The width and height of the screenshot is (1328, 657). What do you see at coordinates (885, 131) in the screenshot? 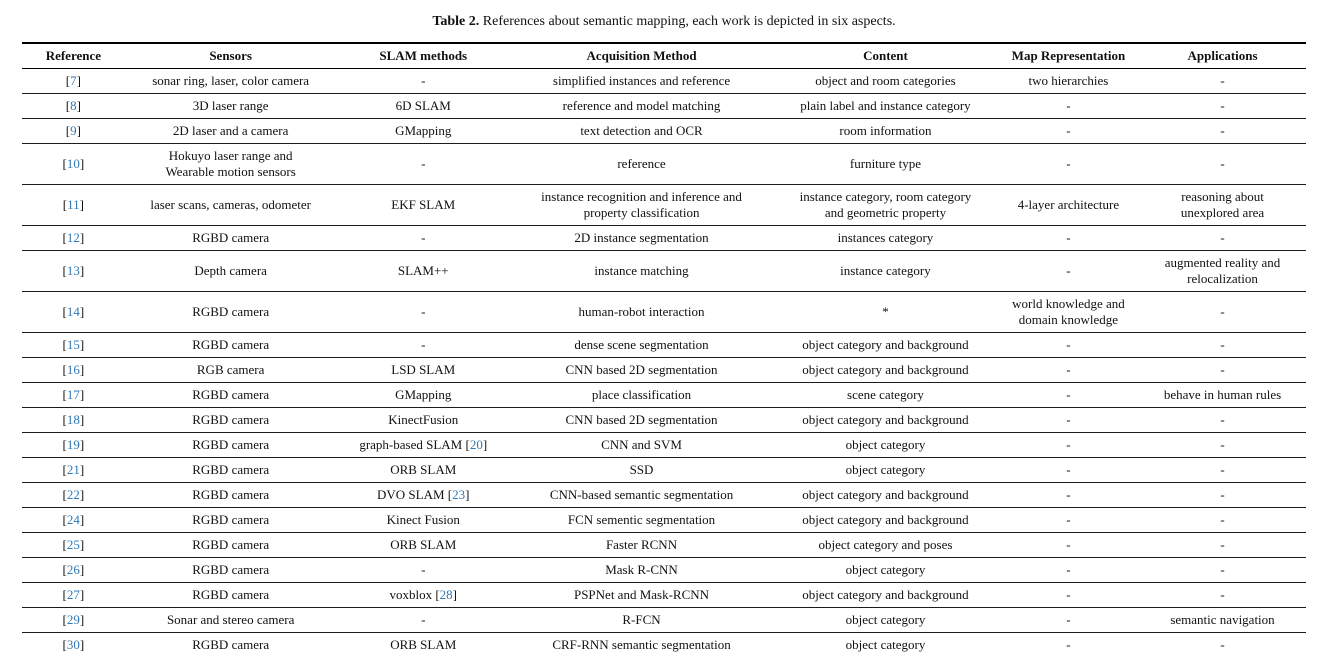
I see `content-cell: room information` at bounding box center [885, 131].